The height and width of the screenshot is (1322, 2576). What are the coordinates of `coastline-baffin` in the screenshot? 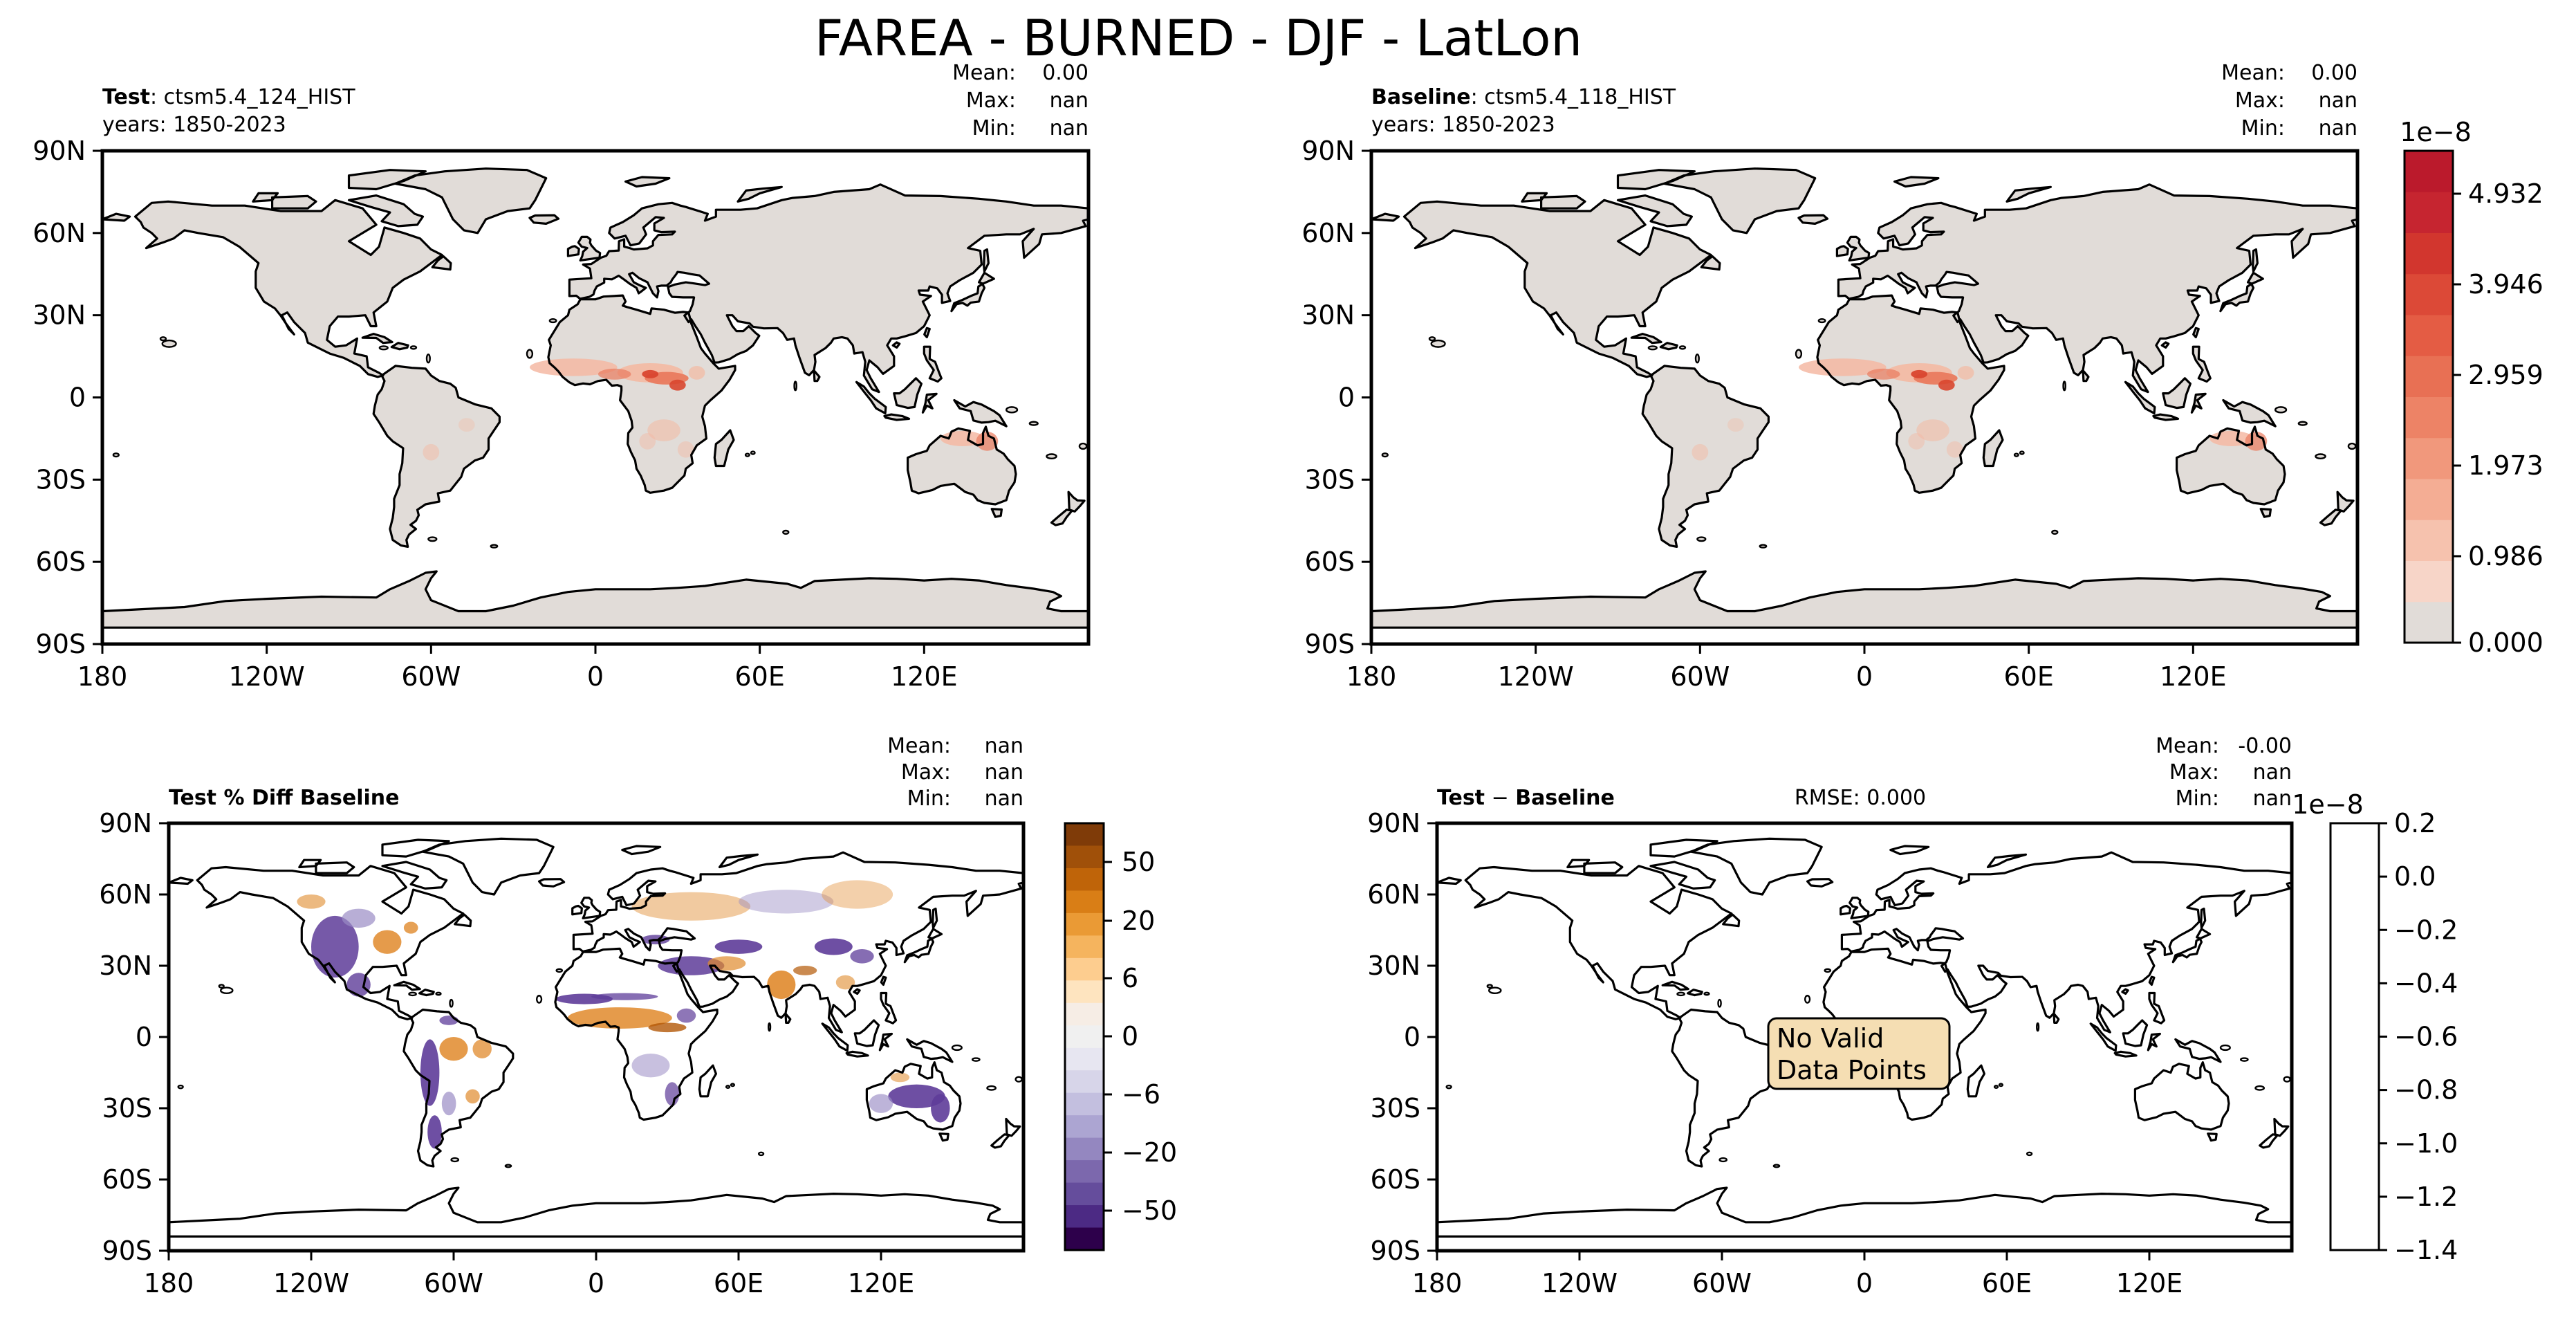 It's located at (1655, 211).